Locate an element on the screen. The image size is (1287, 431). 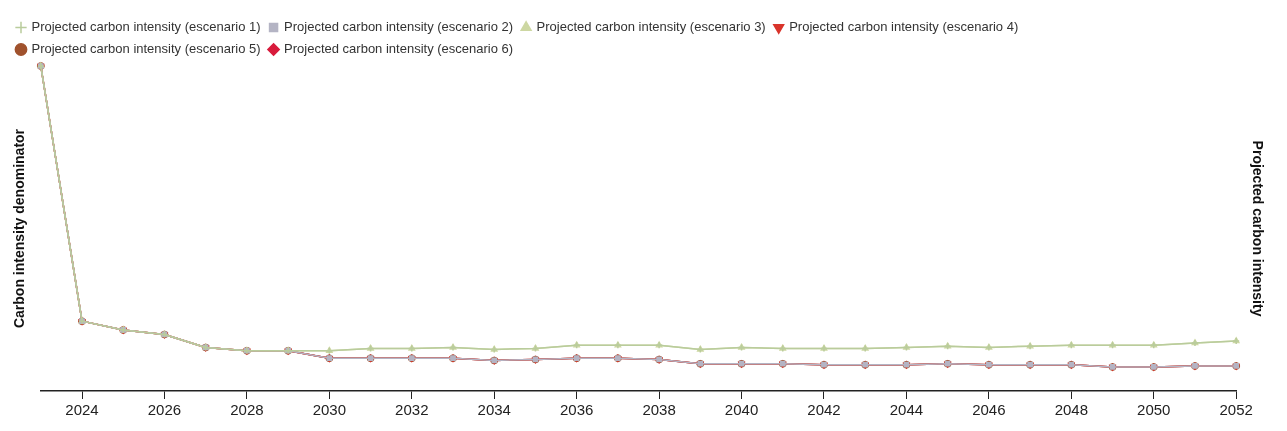
x-tick-label: 2052 is located at coordinates (1236, 410).